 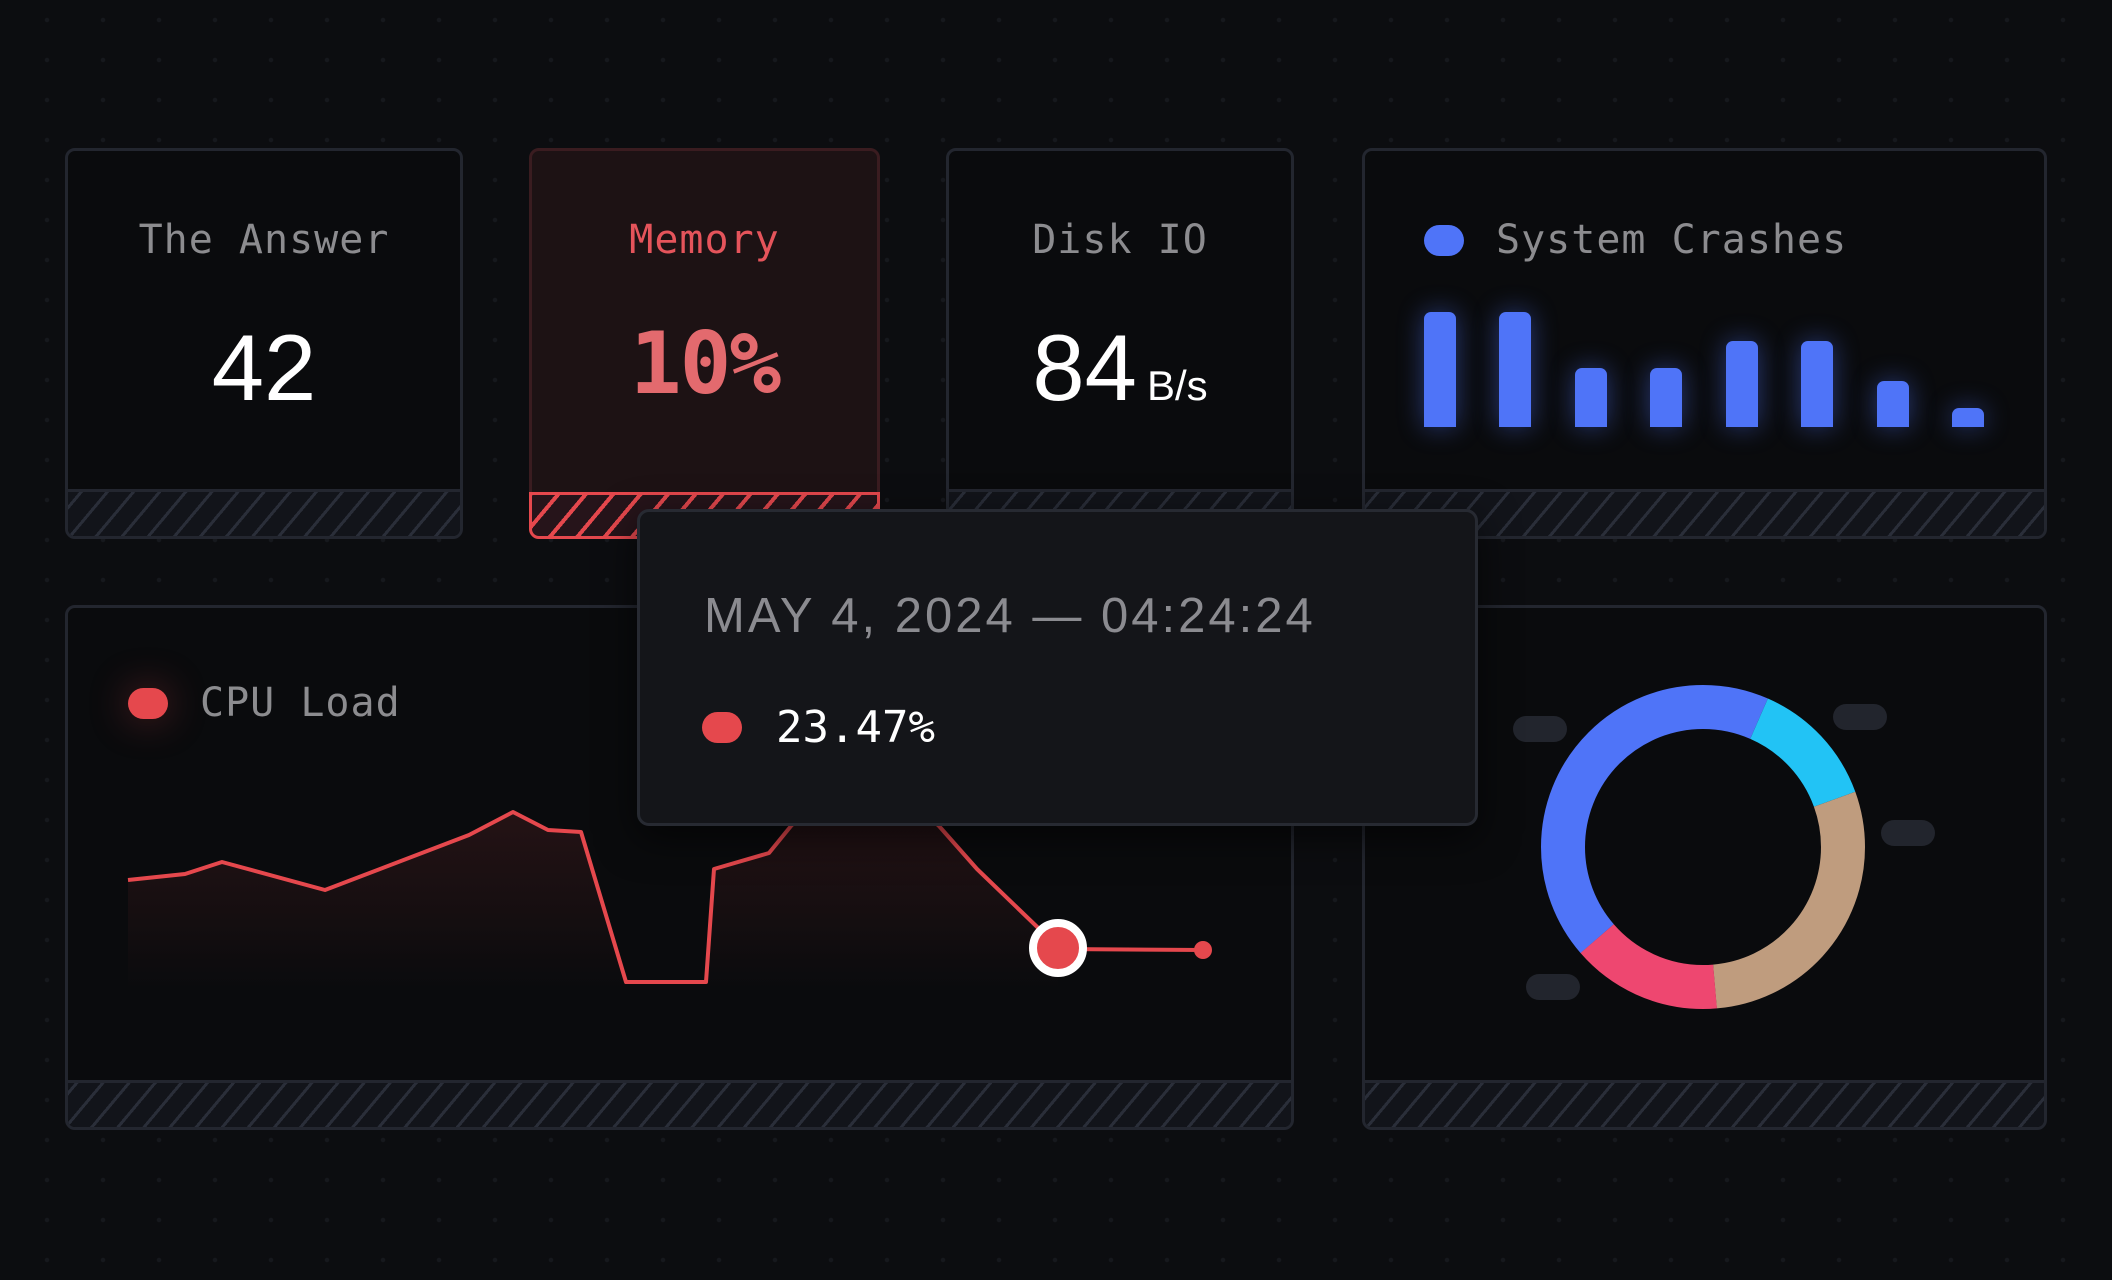 What do you see at coordinates (300, 703) in the screenshot?
I see `legend-label: CPU Load` at bounding box center [300, 703].